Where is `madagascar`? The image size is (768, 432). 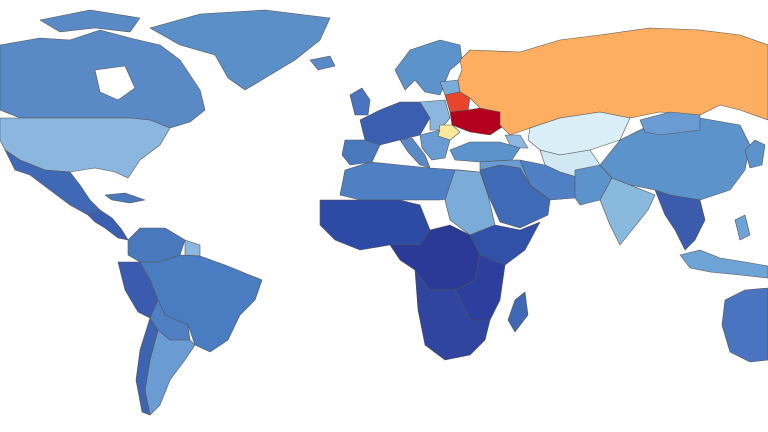
madagascar is located at coordinates (518, 312).